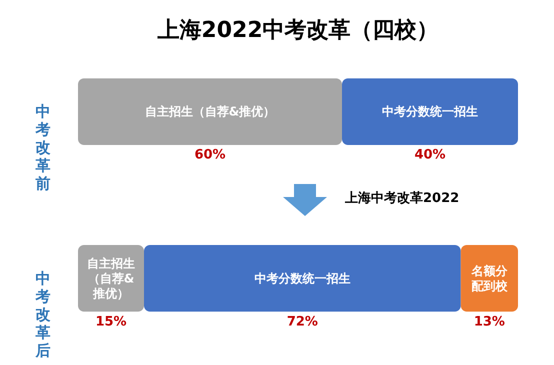 The image size is (554, 365). I want to click on text: 中考分数统一招生, so click(302, 278).